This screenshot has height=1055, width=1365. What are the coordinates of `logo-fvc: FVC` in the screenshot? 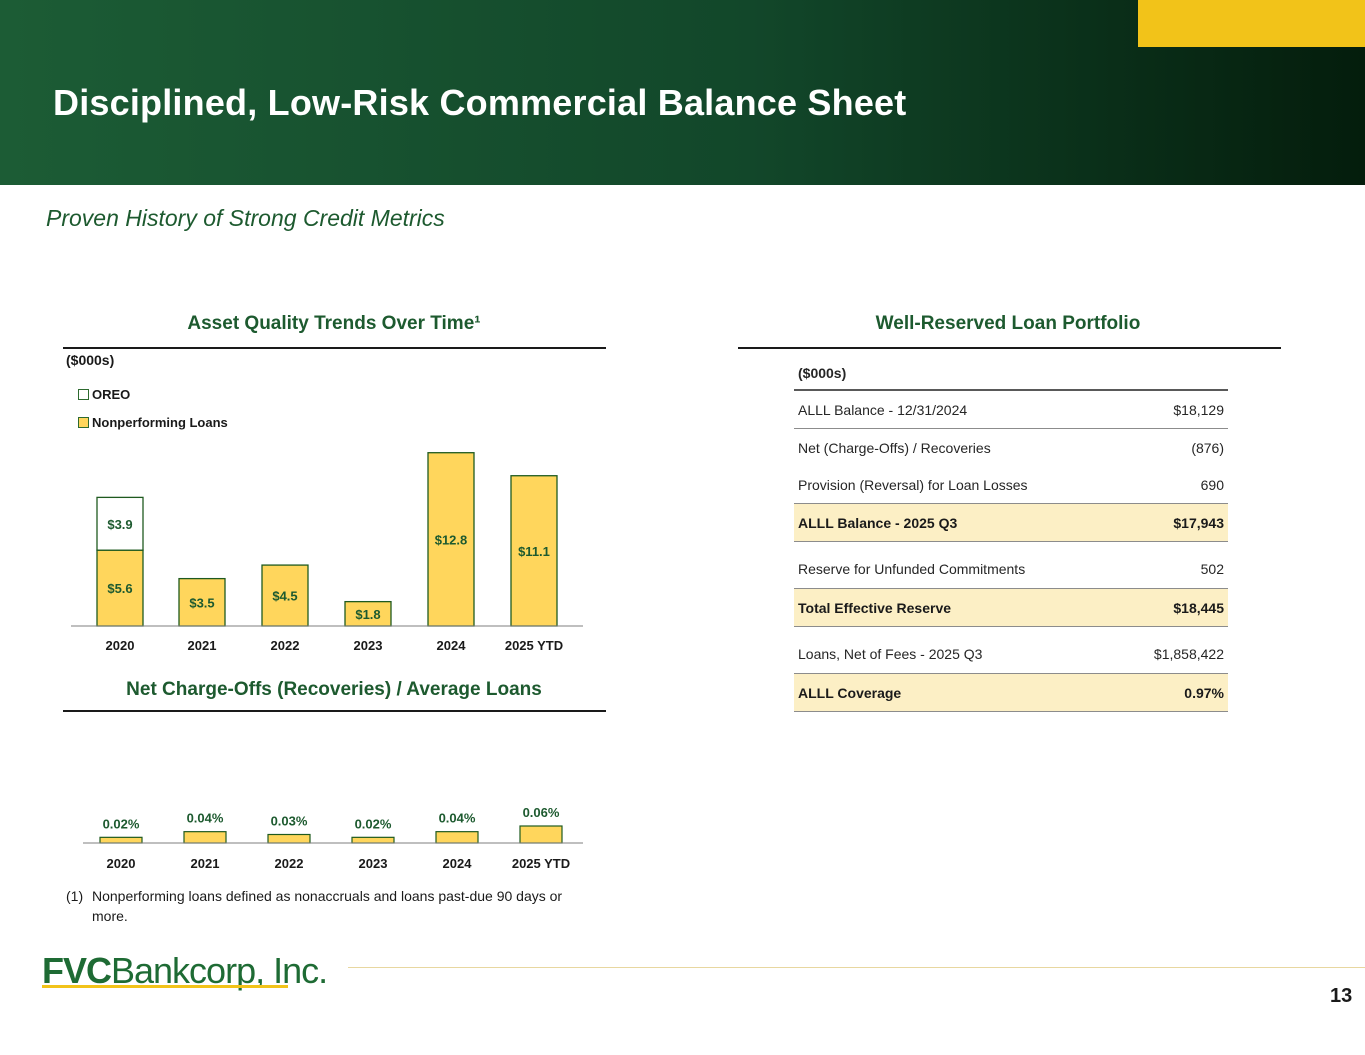 It's located at (77, 970).